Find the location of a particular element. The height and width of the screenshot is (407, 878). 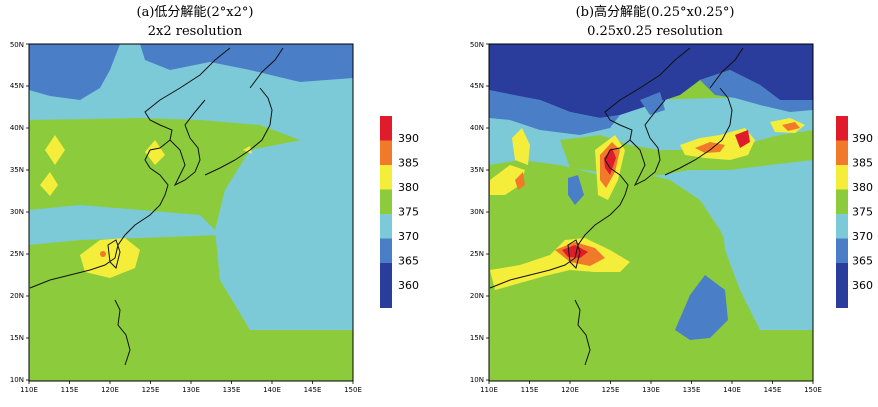

a-lon-tick: 150E is located at coordinates (353, 390).